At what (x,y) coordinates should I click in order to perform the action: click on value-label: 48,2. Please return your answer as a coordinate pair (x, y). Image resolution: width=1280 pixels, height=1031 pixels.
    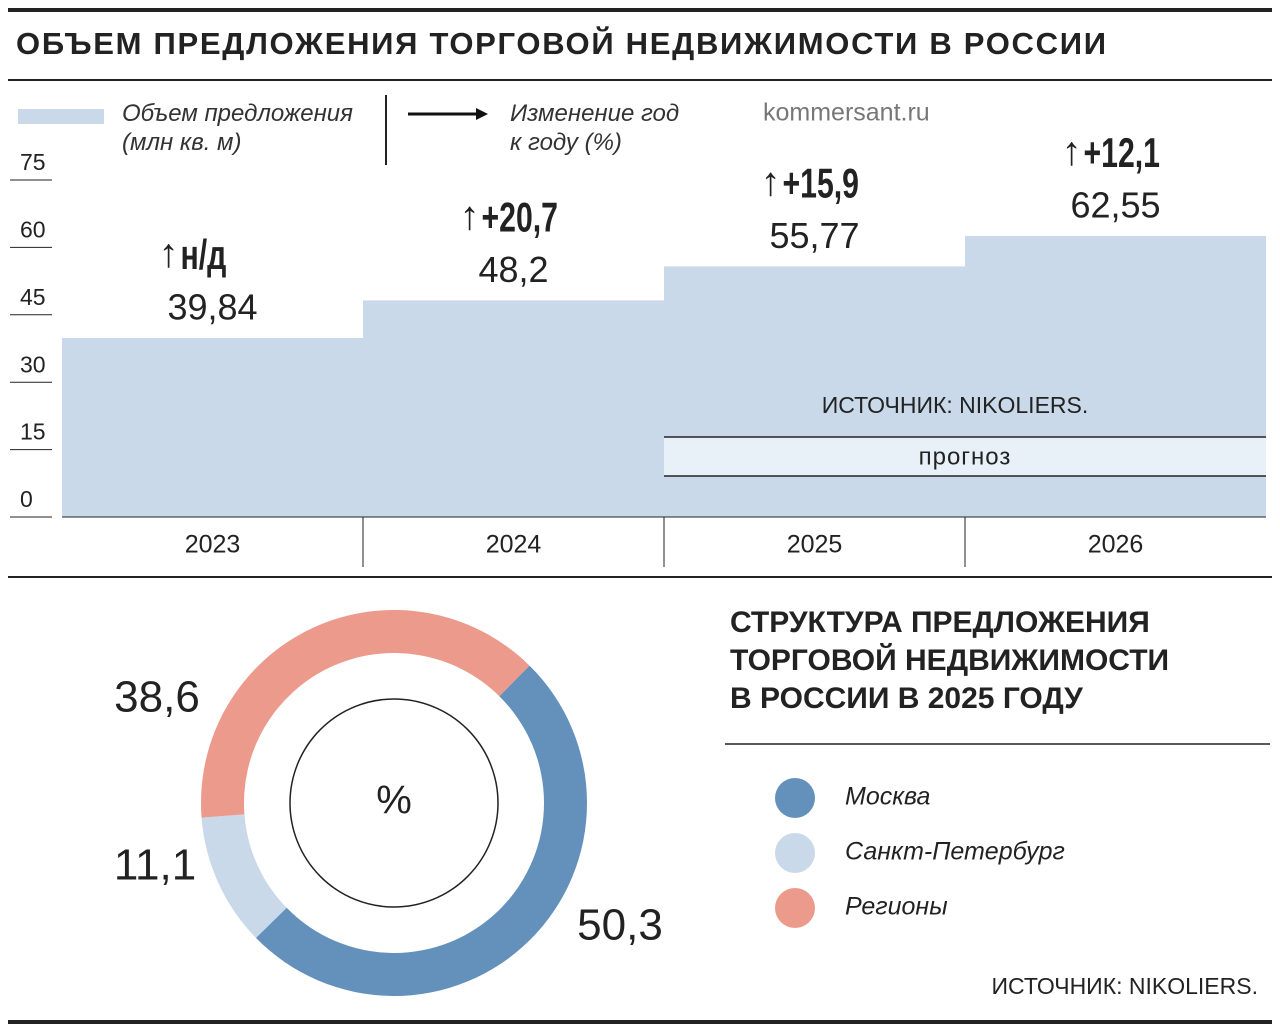
    Looking at the image, I should click on (513, 269).